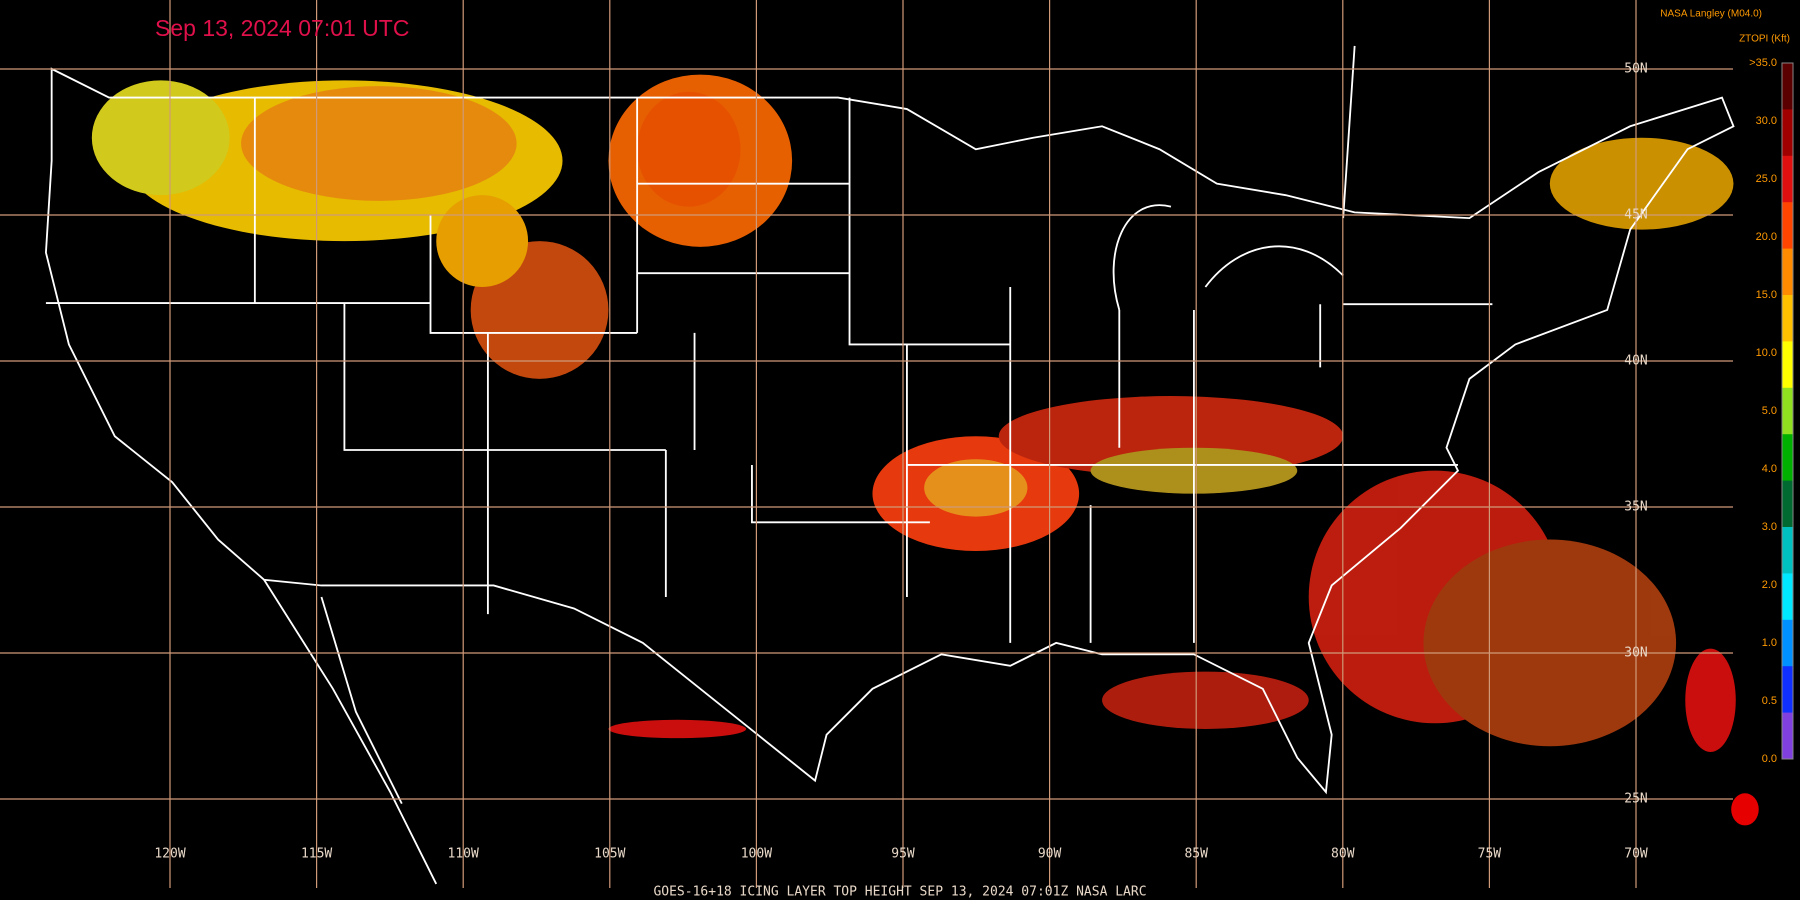 The image size is (1800, 900). I want to click on legend-label: 25.0, so click(1766, 179).